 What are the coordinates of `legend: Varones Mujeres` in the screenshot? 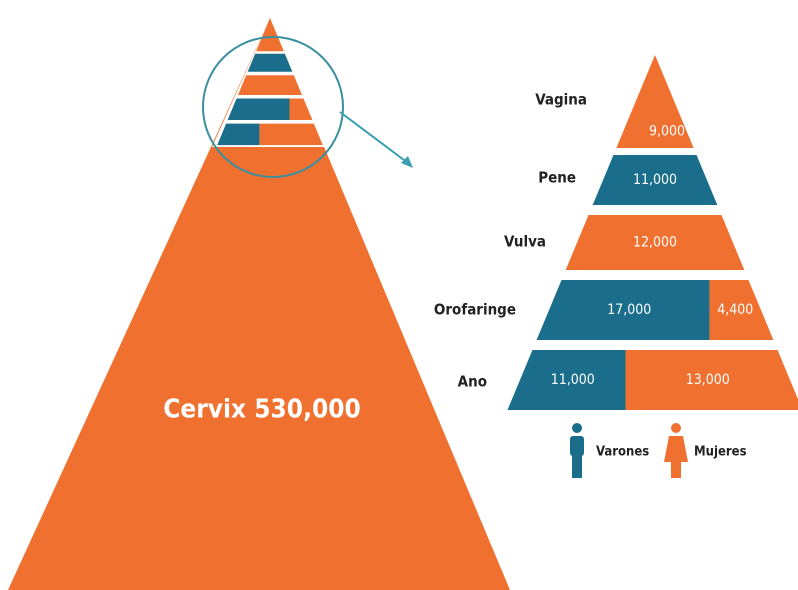 It's located at (658, 450).